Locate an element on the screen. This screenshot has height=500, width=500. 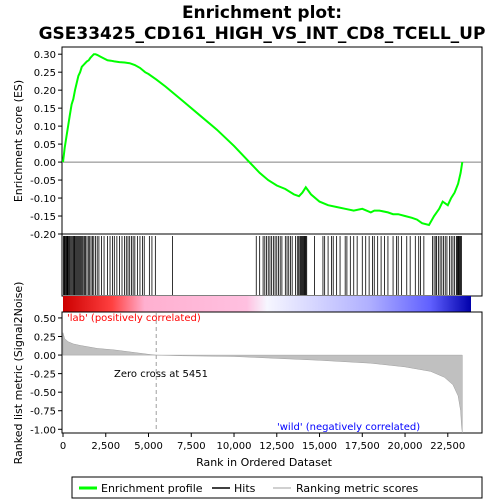
hits-panel is located at coordinates (272, 272).